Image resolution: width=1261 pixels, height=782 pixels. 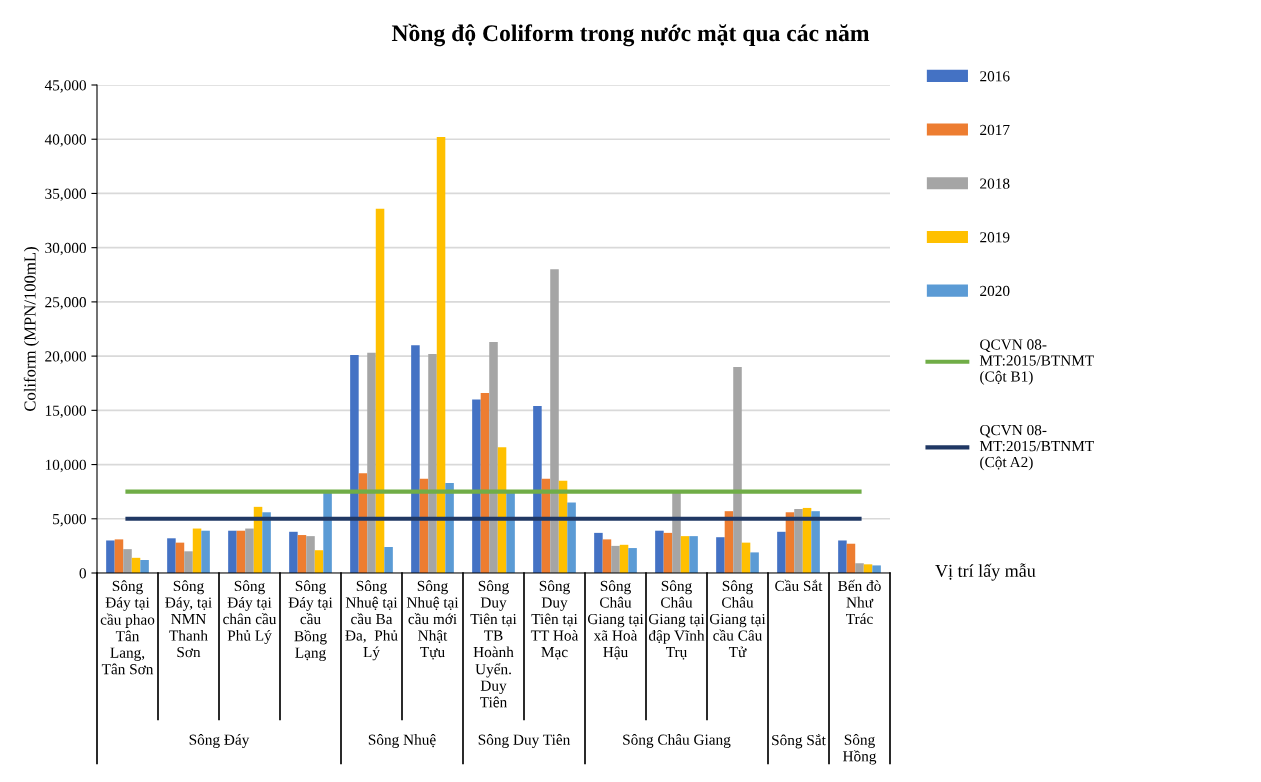 I want to click on y-tick-label: 35,000, so click(x=65, y=195).